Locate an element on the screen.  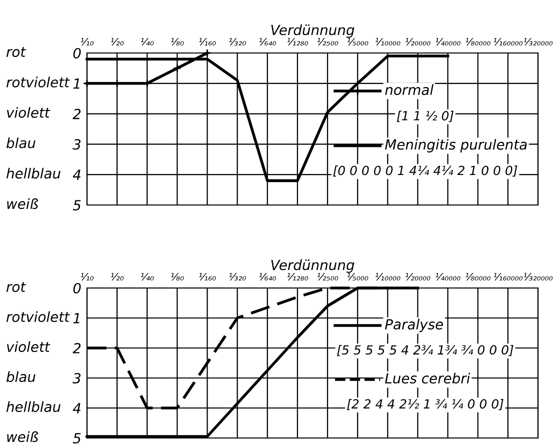
legend-label: normal is located at coordinates (409, 90).